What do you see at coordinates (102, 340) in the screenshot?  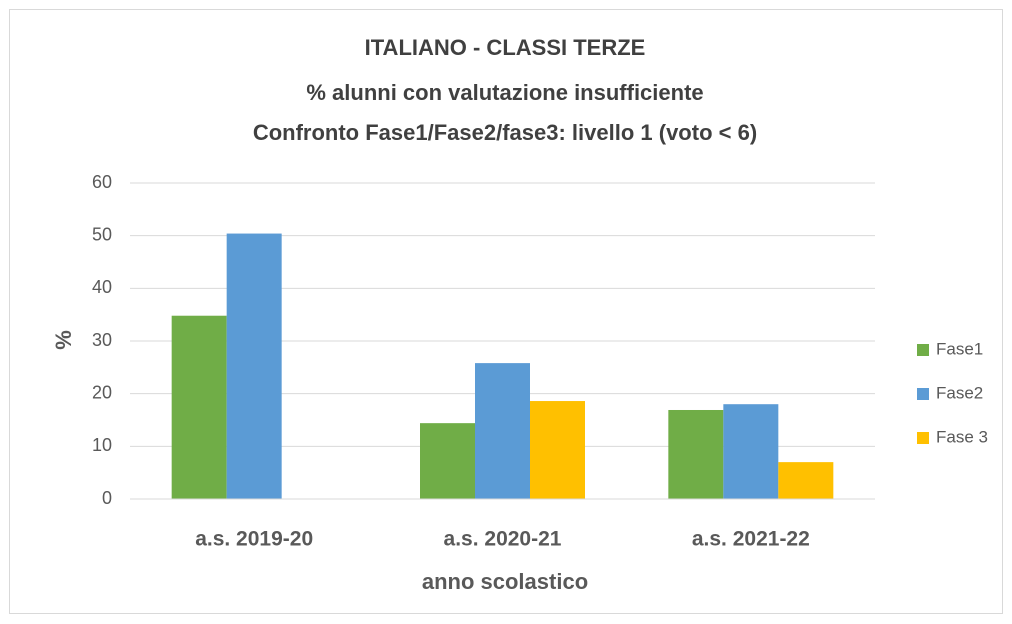 I see `y-tick-label: 30` at bounding box center [102, 340].